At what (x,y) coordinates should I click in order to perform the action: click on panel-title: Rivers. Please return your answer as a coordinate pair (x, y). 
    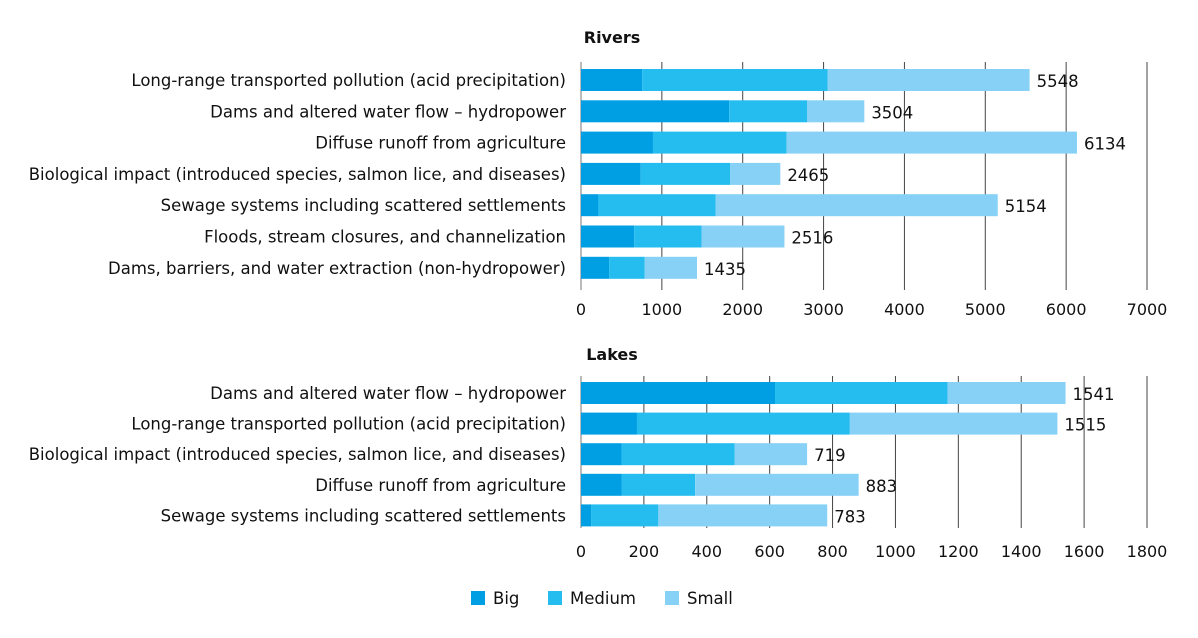
    Looking at the image, I should click on (612, 37).